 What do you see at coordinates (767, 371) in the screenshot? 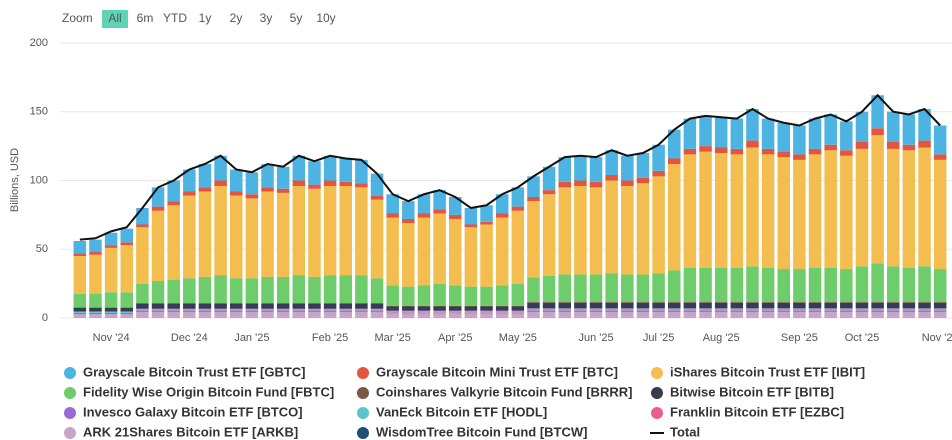
I see `legend-label: iShares Bitcoin Trust ETF [IBIT]` at bounding box center [767, 371].